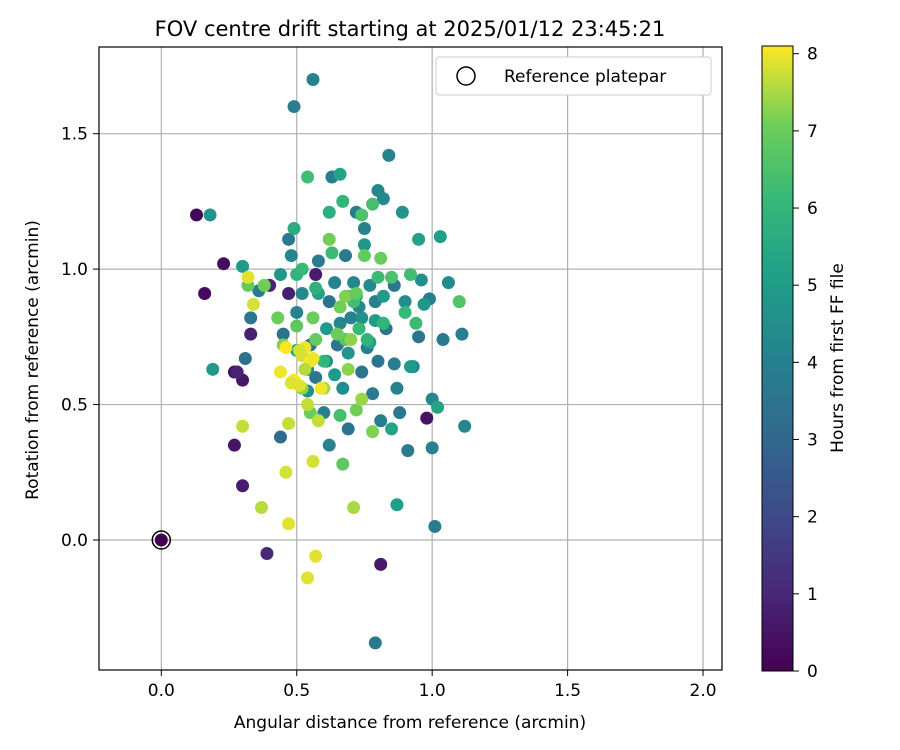  I want to click on legend-box, so click(573, 76).